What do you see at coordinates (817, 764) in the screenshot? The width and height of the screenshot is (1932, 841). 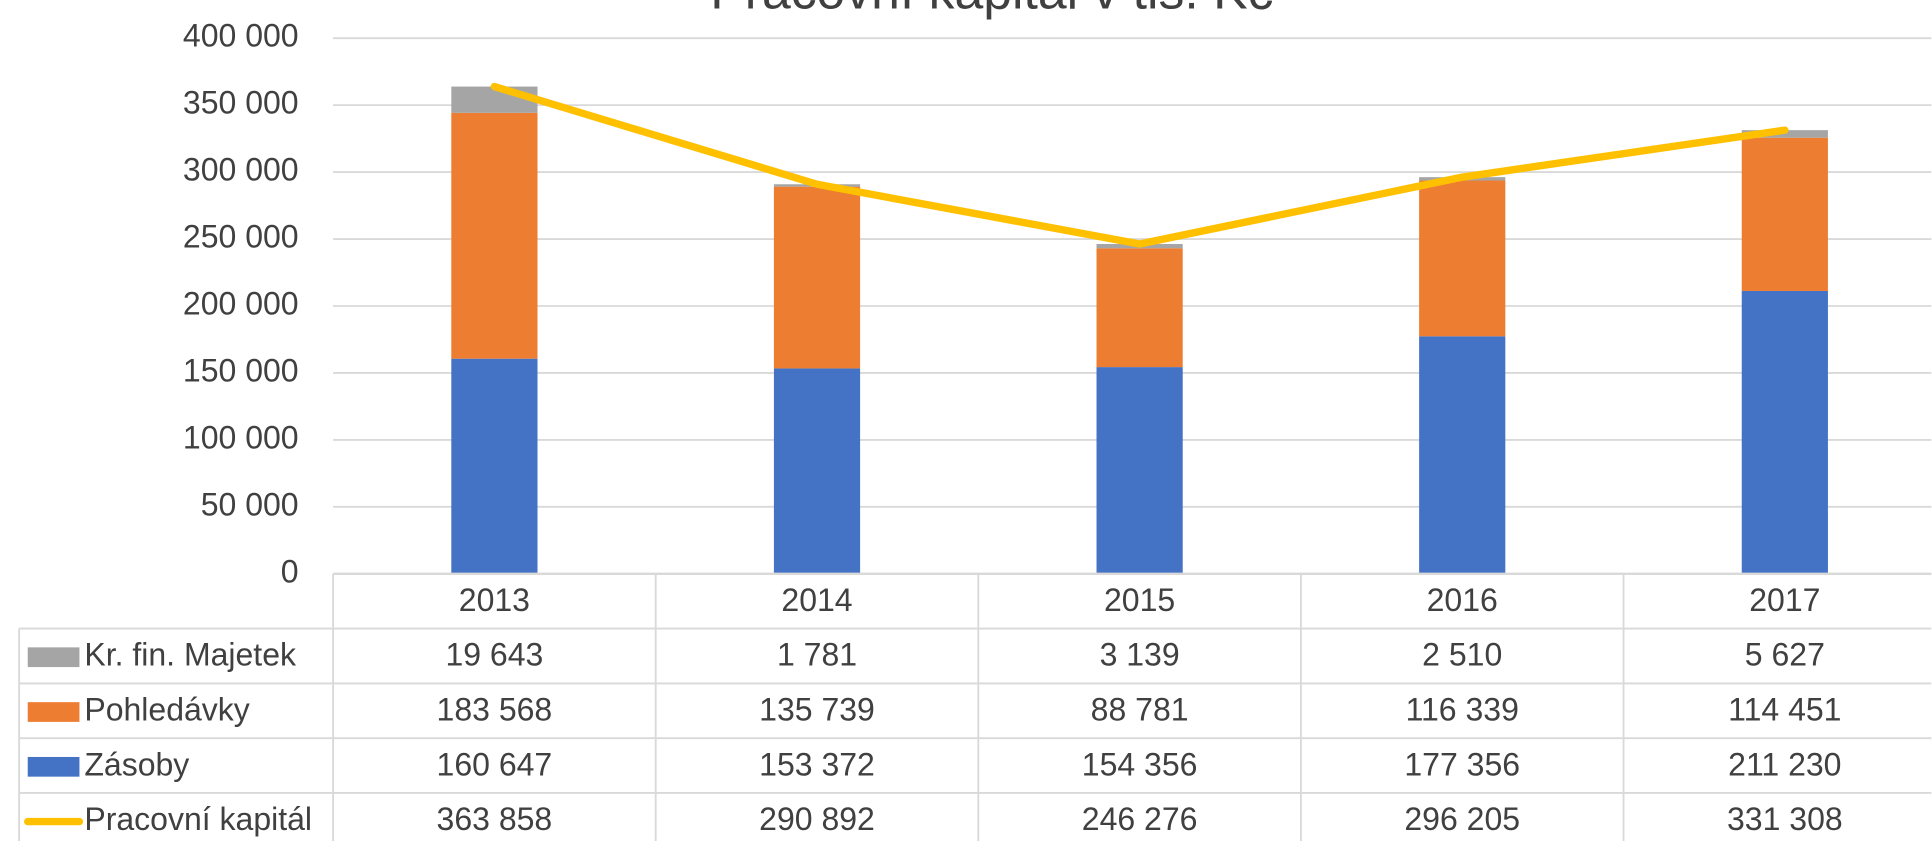 I see `table-value: 153 372` at bounding box center [817, 764].